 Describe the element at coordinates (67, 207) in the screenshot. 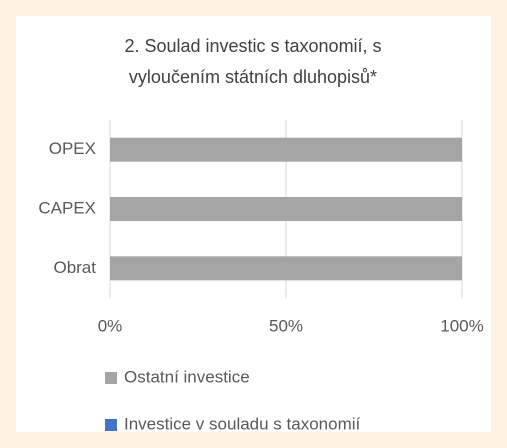

I see `y-tick-label: CAPEX` at that location.